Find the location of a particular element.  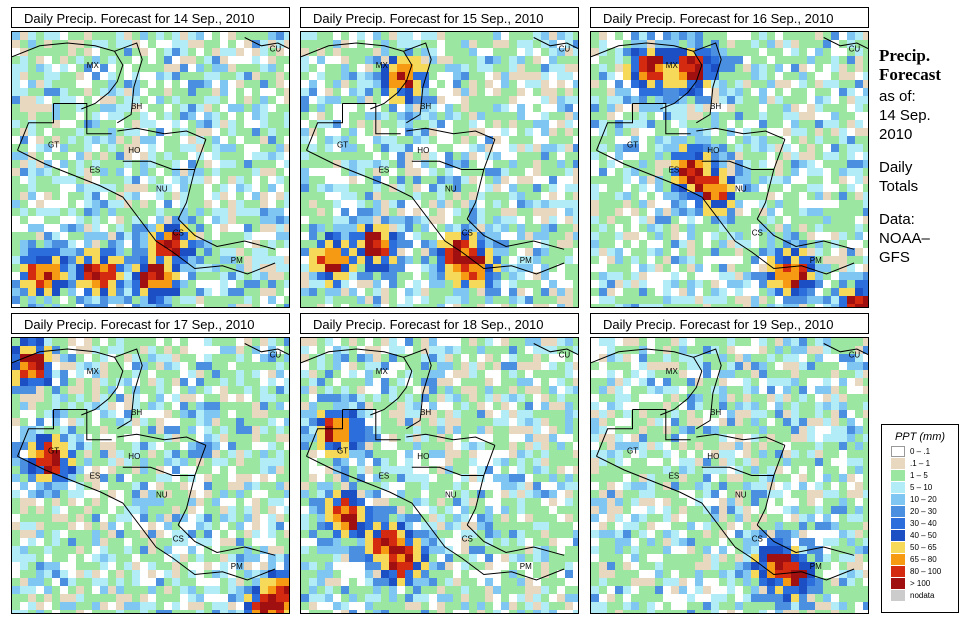

legend-item: 50 – 65 is located at coordinates (924, 547).